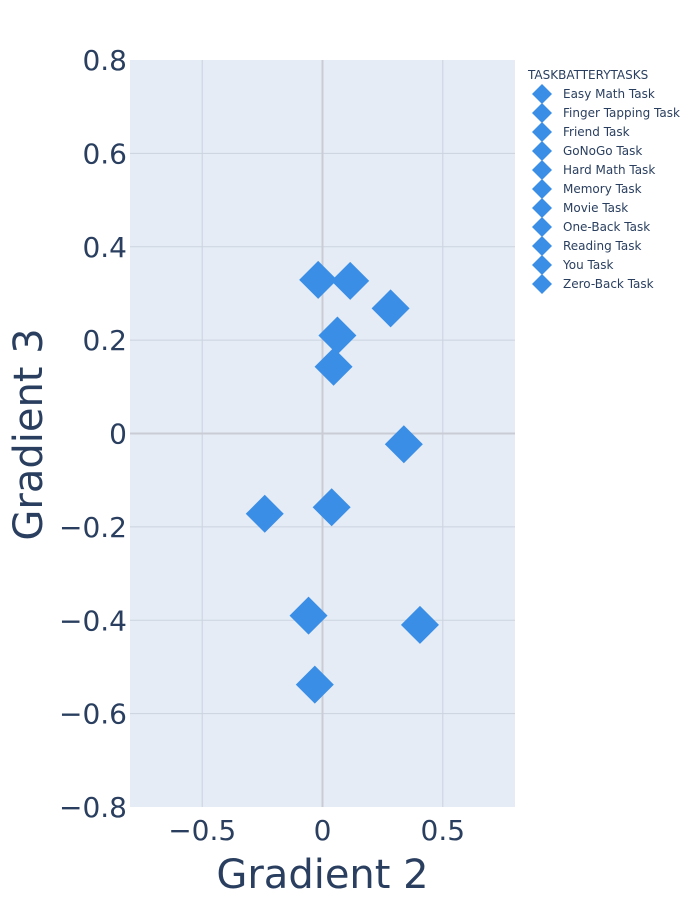 This screenshot has width=700, height=900. I want to click on data-points, so click(342, 482).